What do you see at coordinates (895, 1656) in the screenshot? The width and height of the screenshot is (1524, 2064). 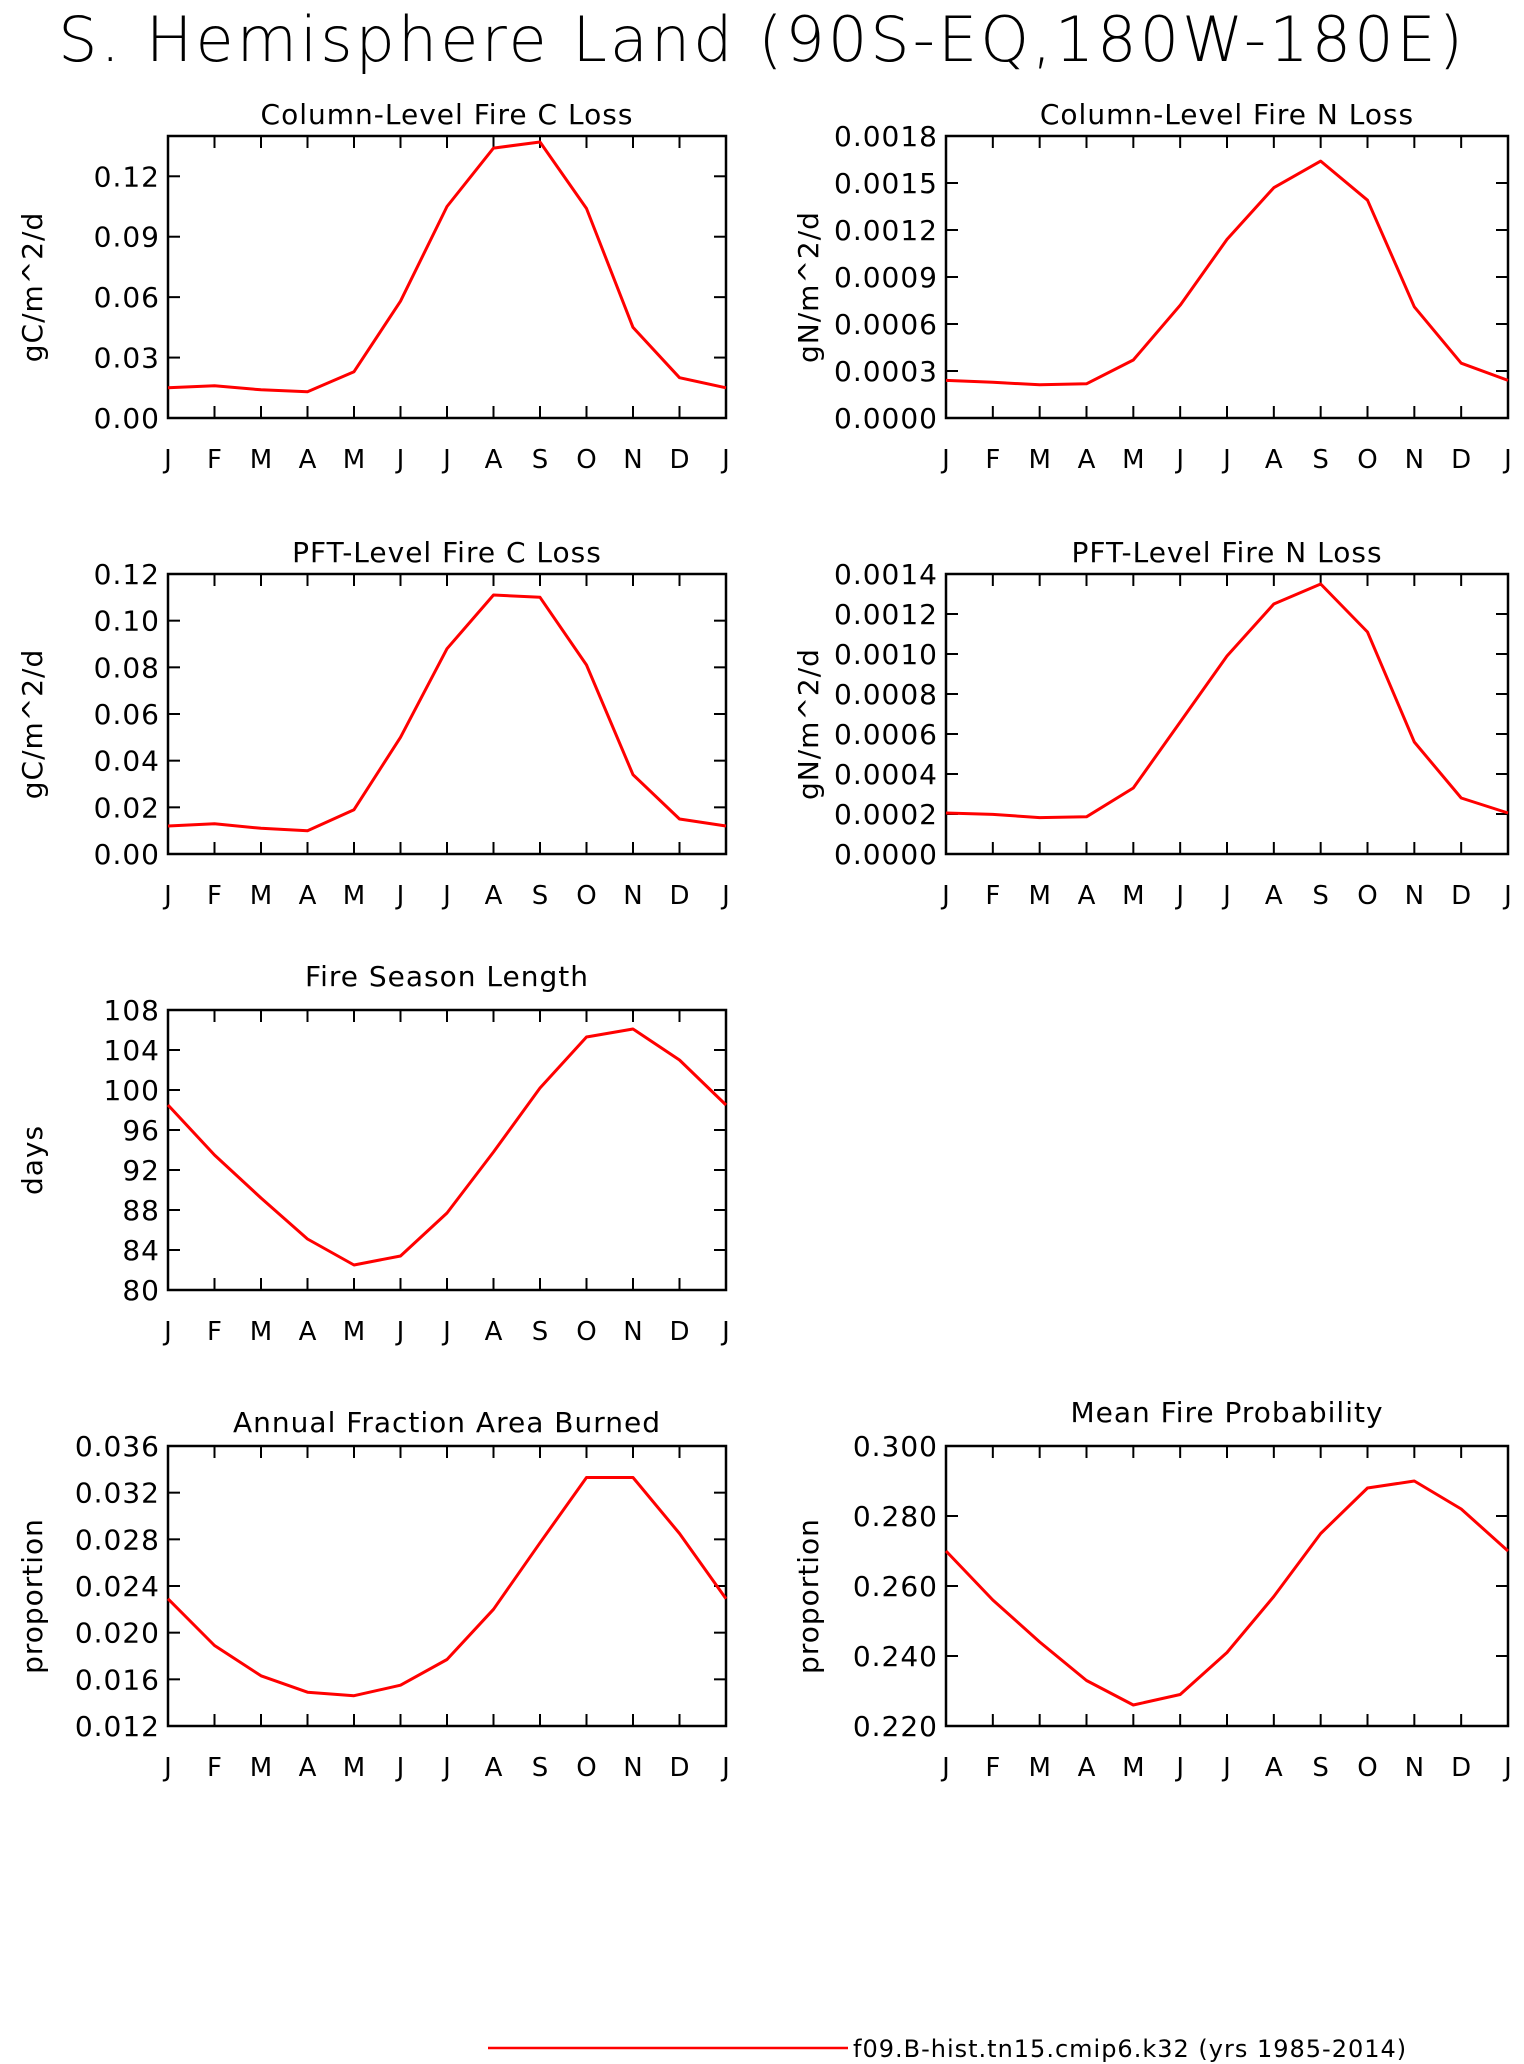 I see `y-tick-label: 0.240` at bounding box center [895, 1656].